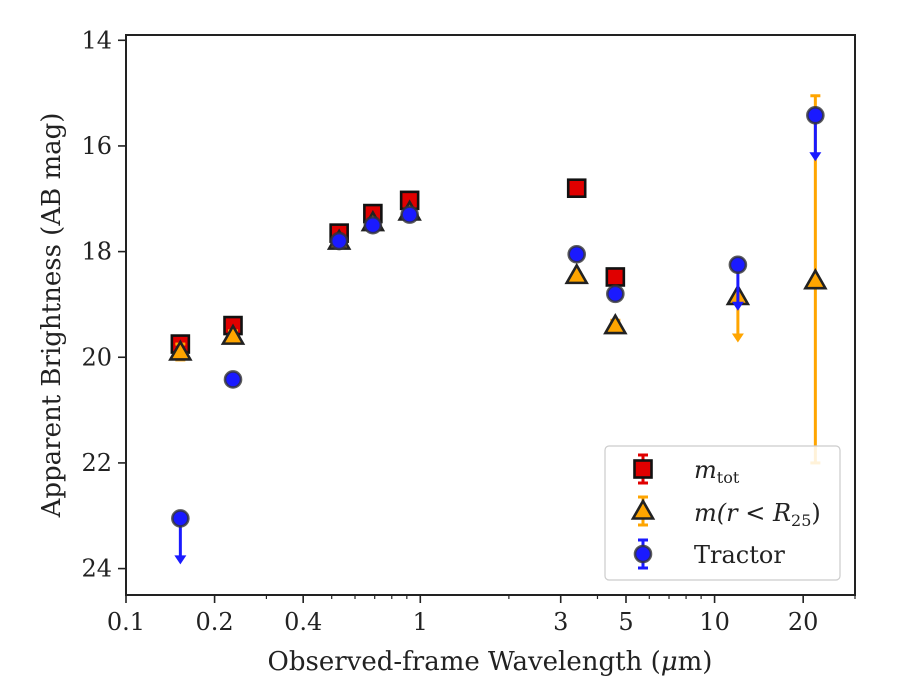  I want to click on y-tick-label: 18, so click(96, 252).